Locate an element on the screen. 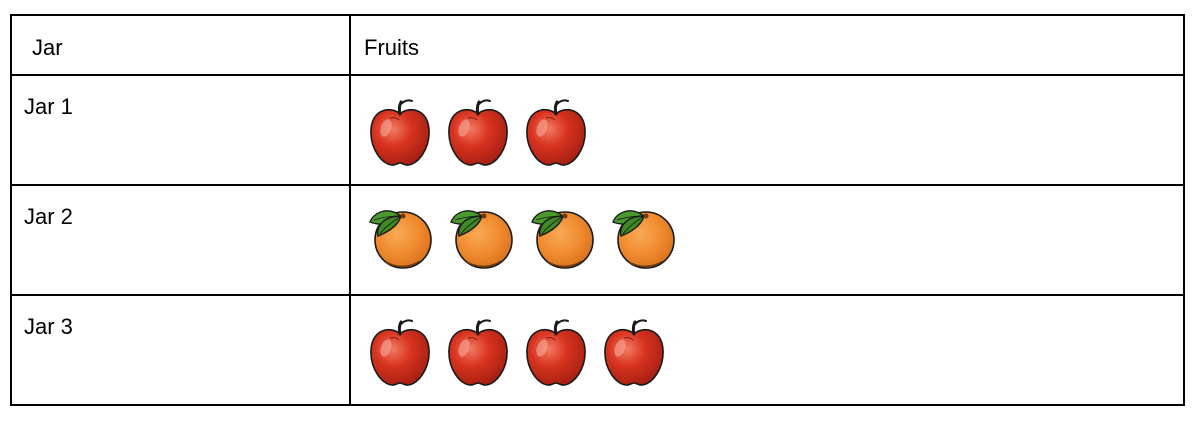  jar-label: Jar 1 is located at coordinates (48, 106).